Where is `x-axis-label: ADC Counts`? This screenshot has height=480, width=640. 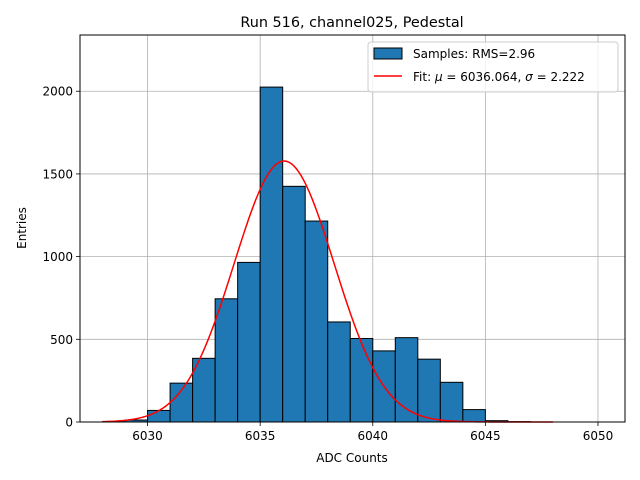
x-axis-label: ADC Counts is located at coordinates (352, 458).